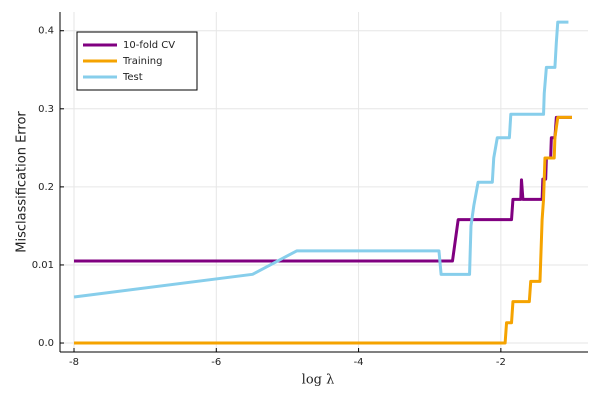 The image size is (600, 404). I want to click on x-tick-label: -2, so click(501, 362).